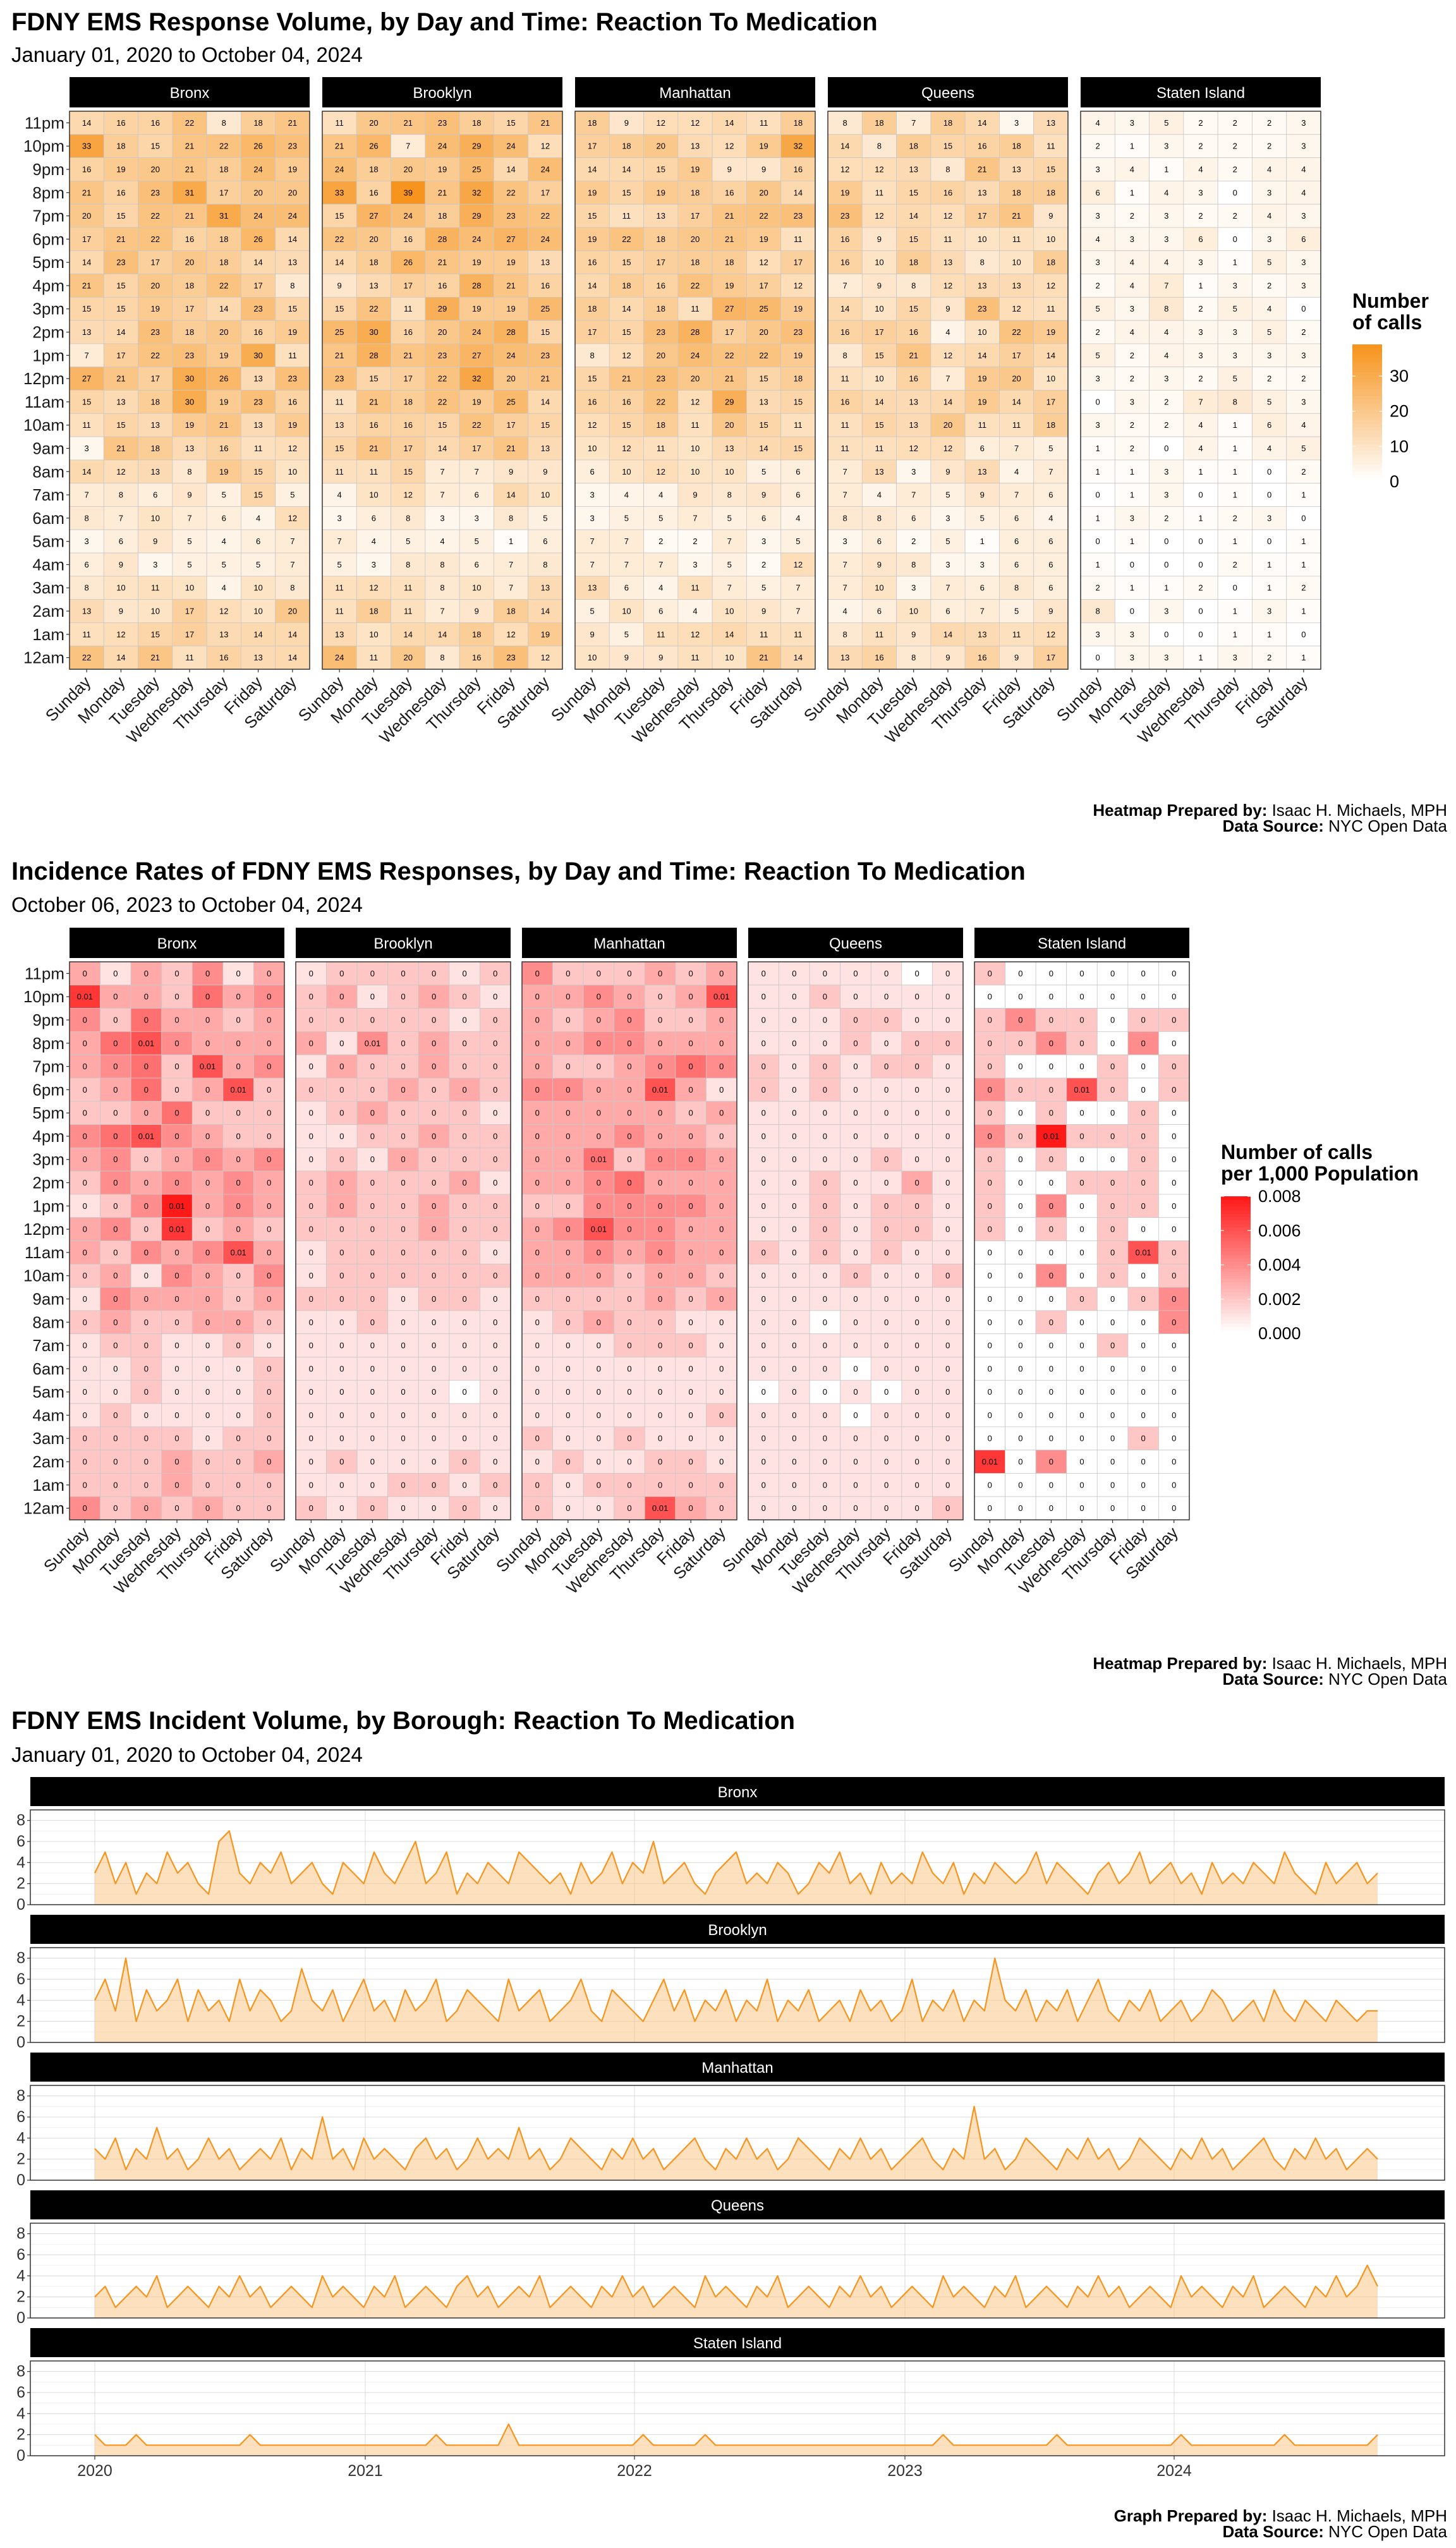  I want to click on chart1-hour-label: 5am, so click(48, 541).